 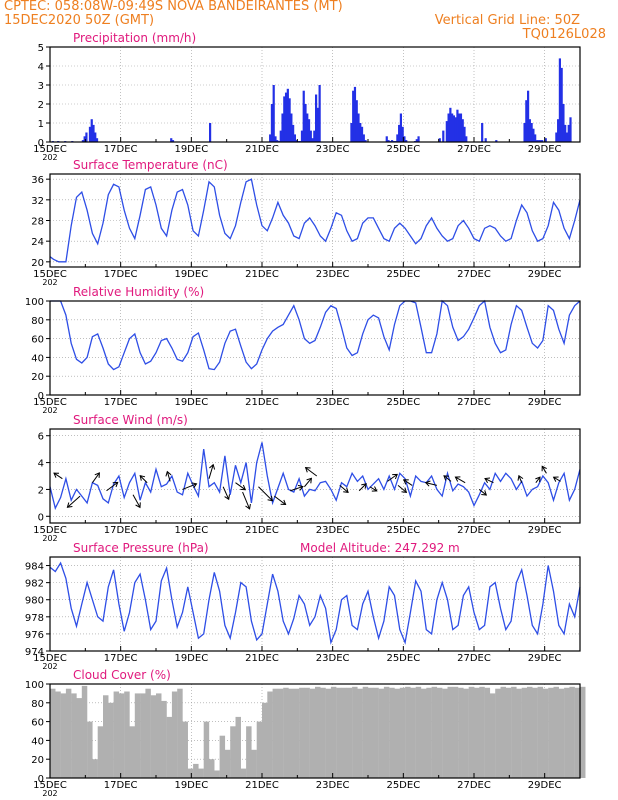 What do you see at coordinates (41, 124) in the screenshot?
I see `y-tick-label: 1` at bounding box center [41, 124].